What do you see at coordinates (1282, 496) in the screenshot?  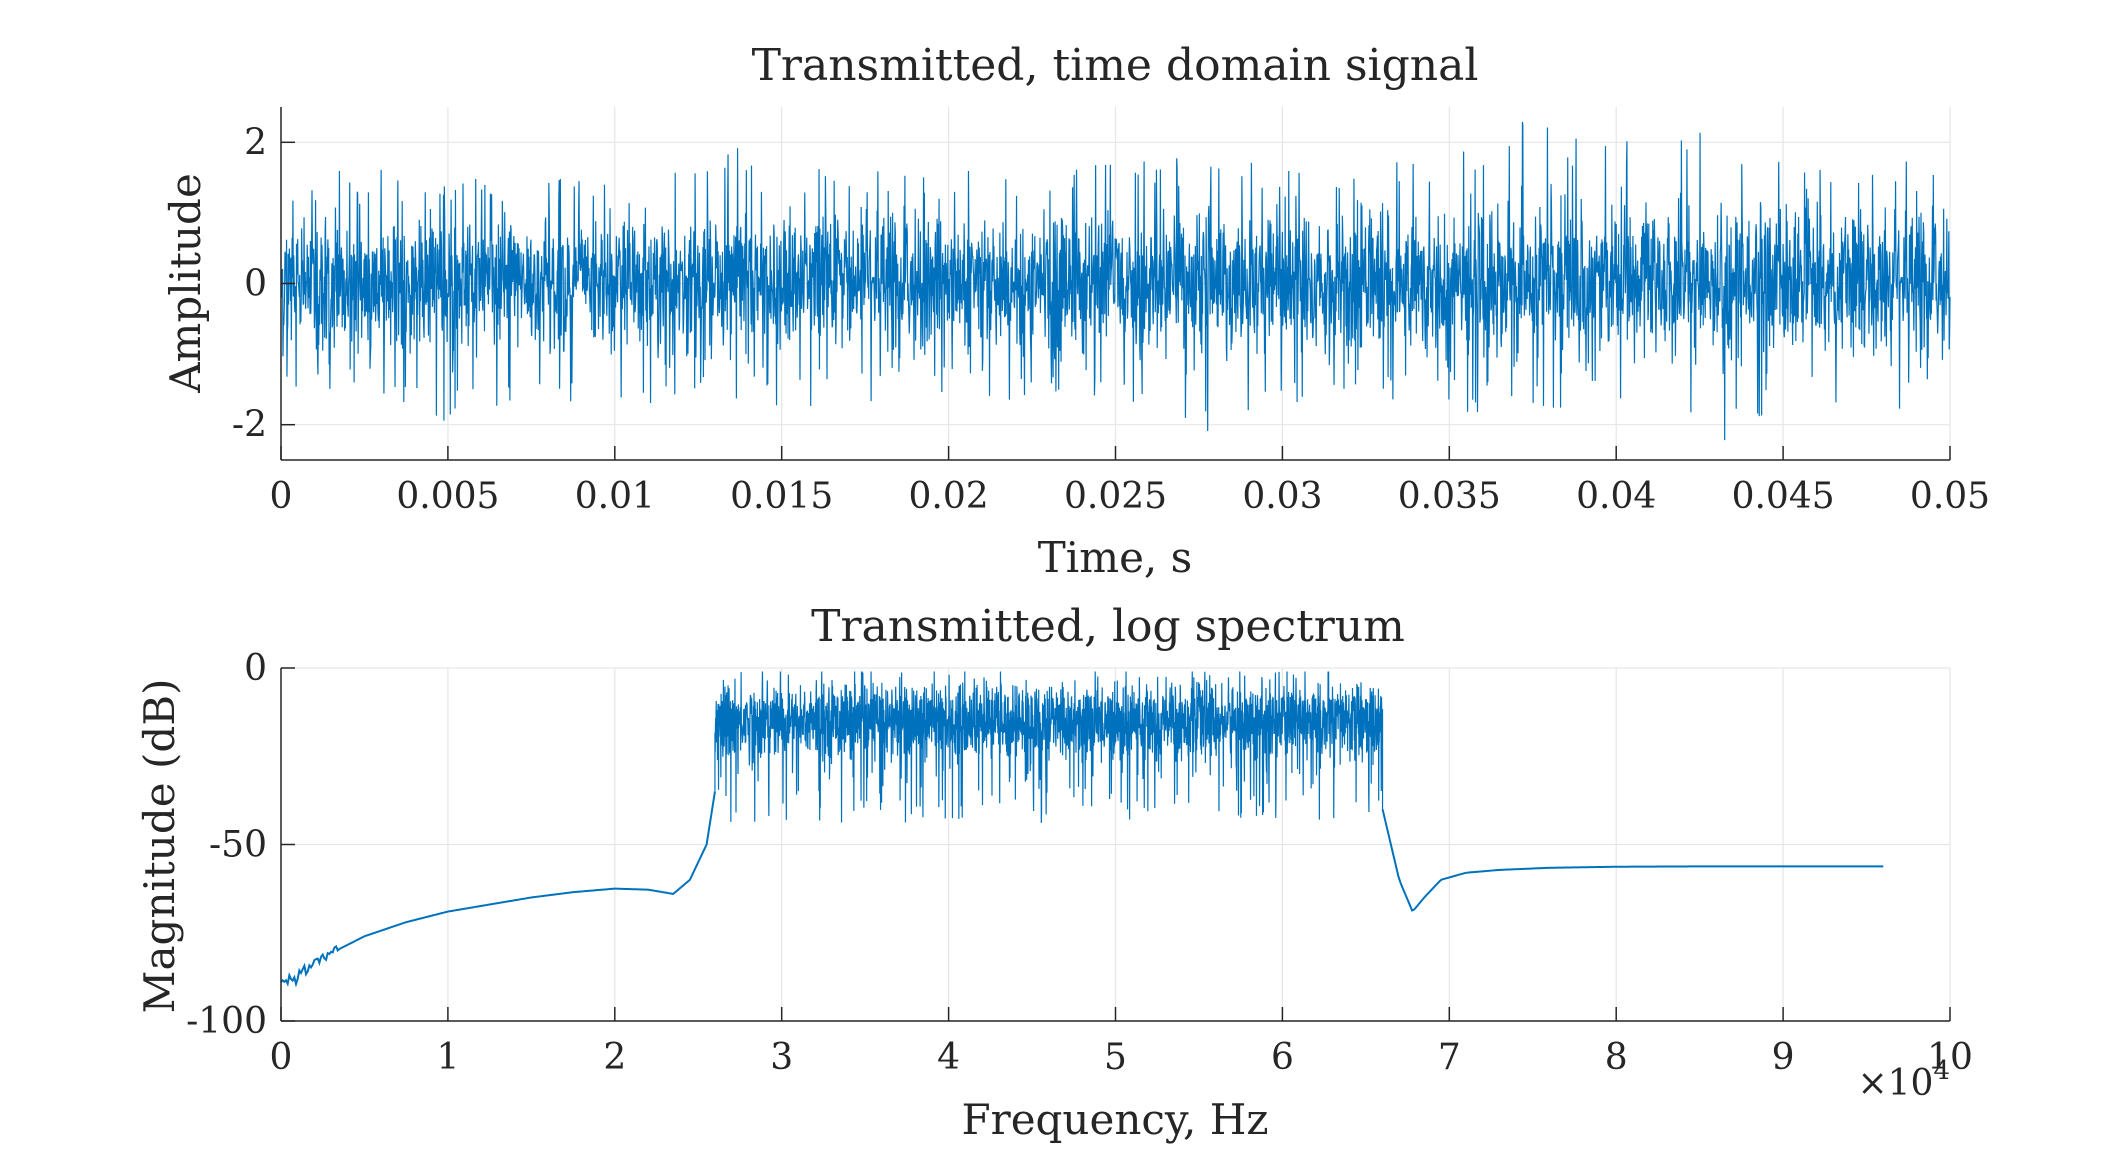 I see `x-tick-label: 0.03` at bounding box center [1282, 496].